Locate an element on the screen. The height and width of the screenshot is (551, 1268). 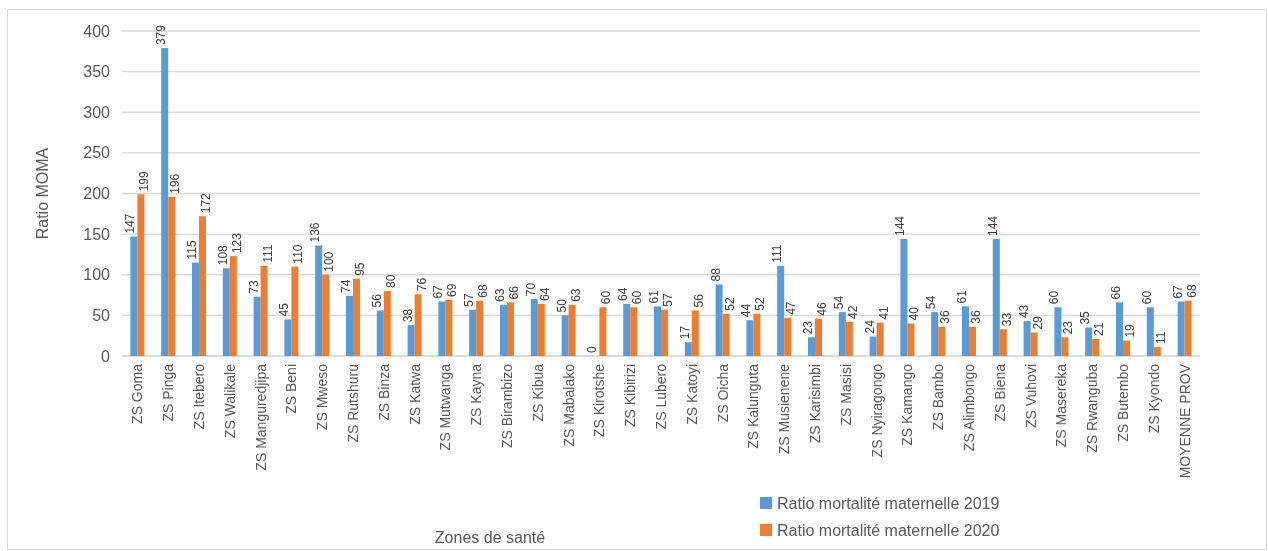
x-tick-label: ZS Alimbongo is located at coordinates (969, 407).